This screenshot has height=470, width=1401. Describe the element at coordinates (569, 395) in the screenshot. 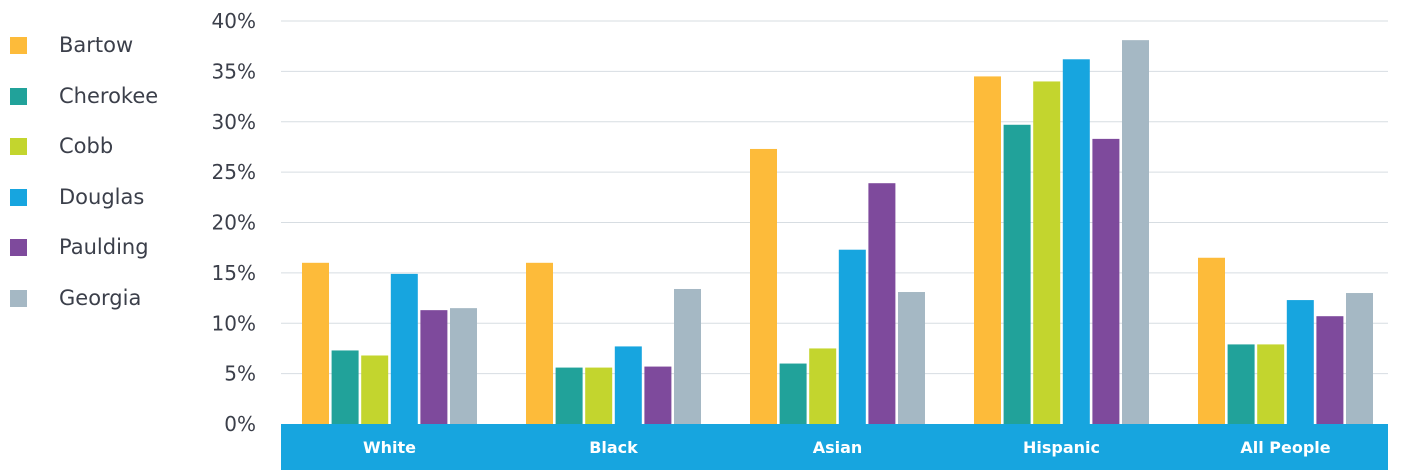

I see `bar-black-cherokee` at that location.